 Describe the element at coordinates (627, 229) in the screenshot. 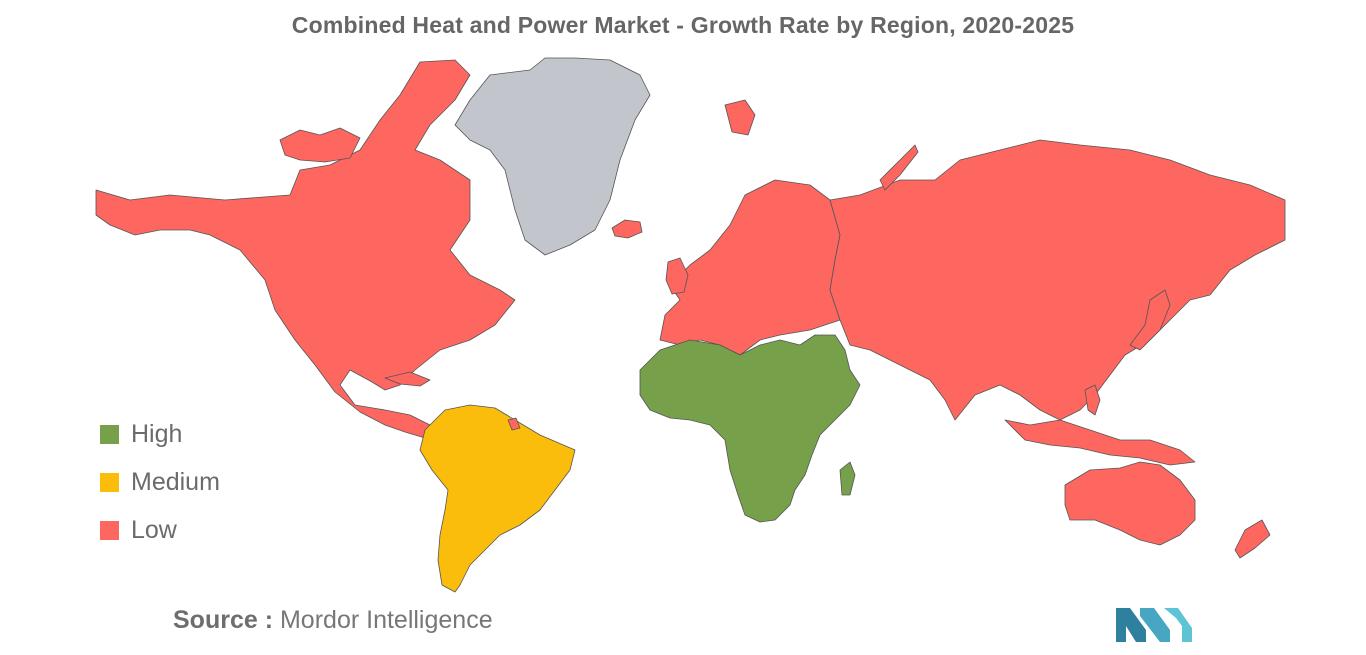

I see `region-iceland` at that location.